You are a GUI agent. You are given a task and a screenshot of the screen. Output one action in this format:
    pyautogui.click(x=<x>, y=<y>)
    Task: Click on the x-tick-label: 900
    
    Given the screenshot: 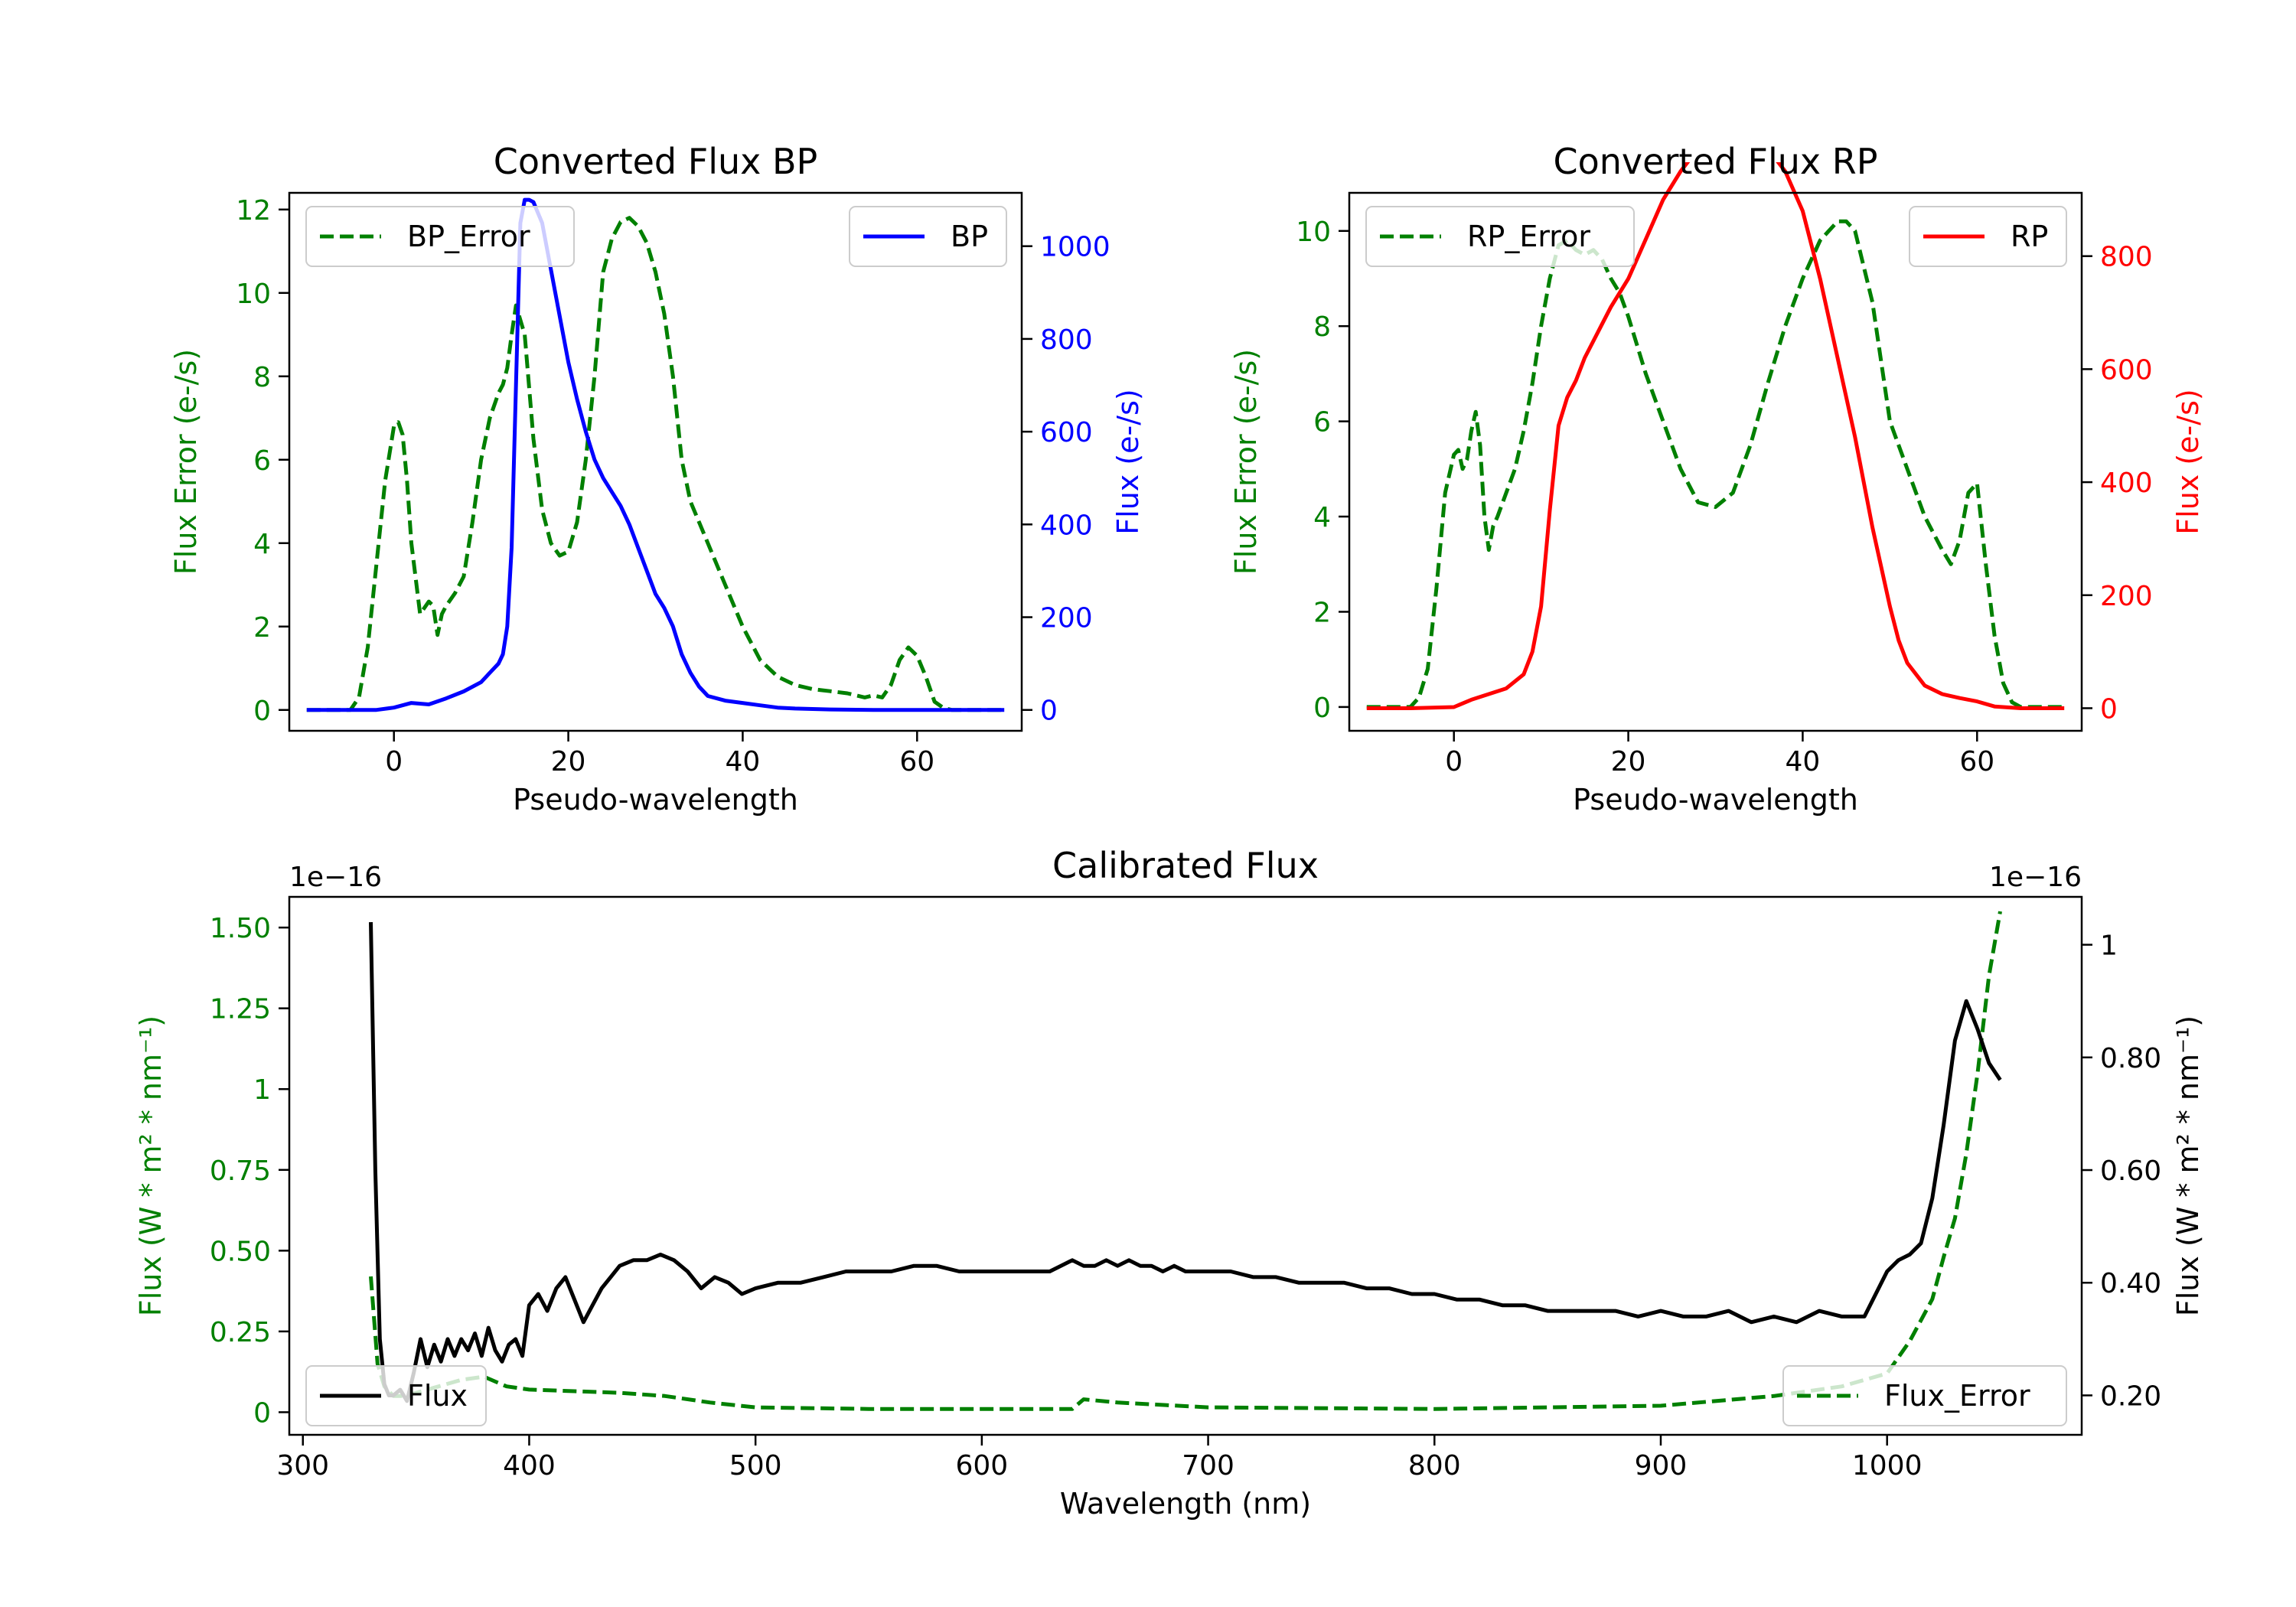 What is the action you would take?
    pyautogui.click(x=1661, y=1466)
    